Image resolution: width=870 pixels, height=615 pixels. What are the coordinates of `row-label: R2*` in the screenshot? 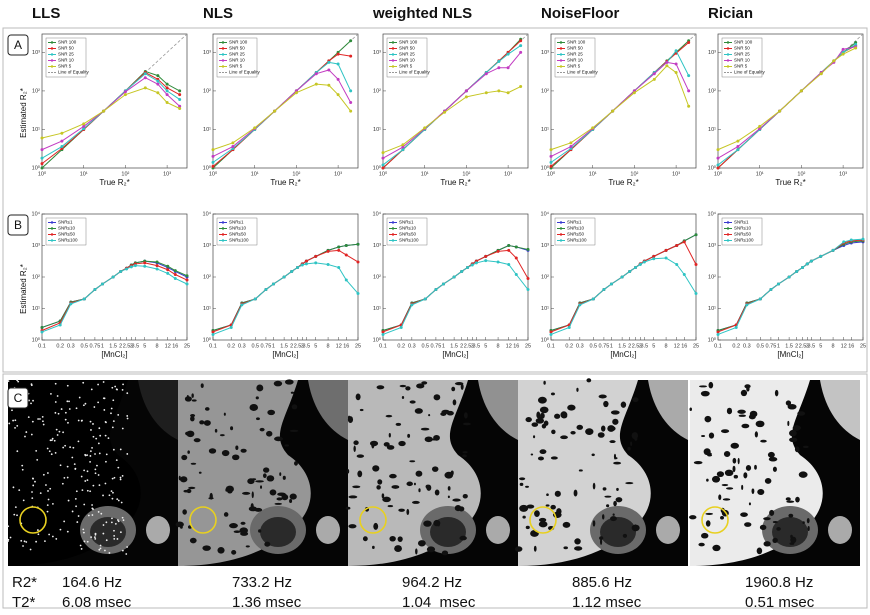 It's located at (24, 582).